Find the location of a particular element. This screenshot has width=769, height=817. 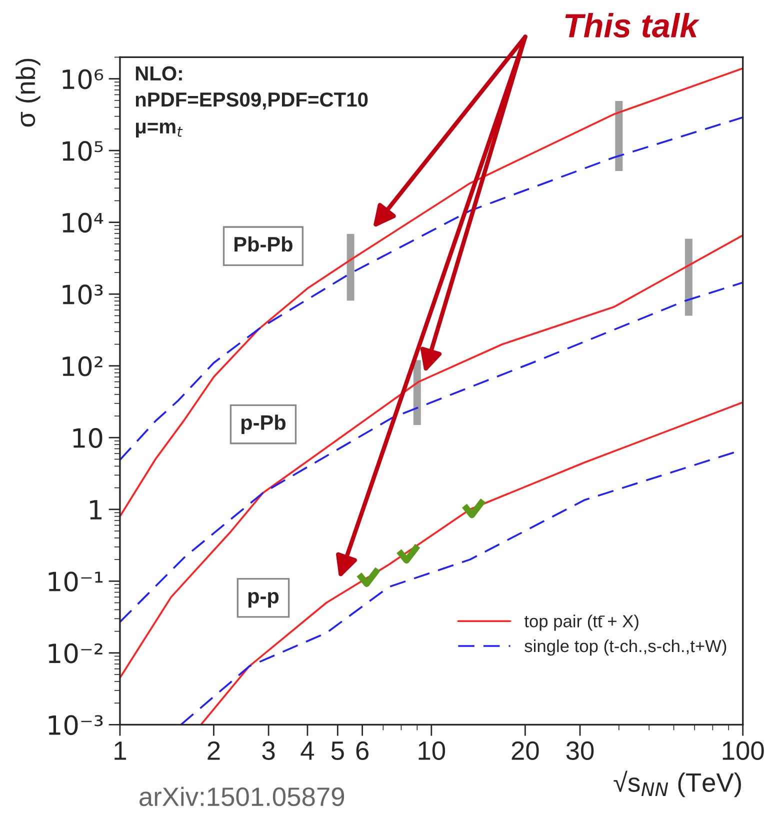

x-tick-label: 6 is located at coordinates (362, 750).